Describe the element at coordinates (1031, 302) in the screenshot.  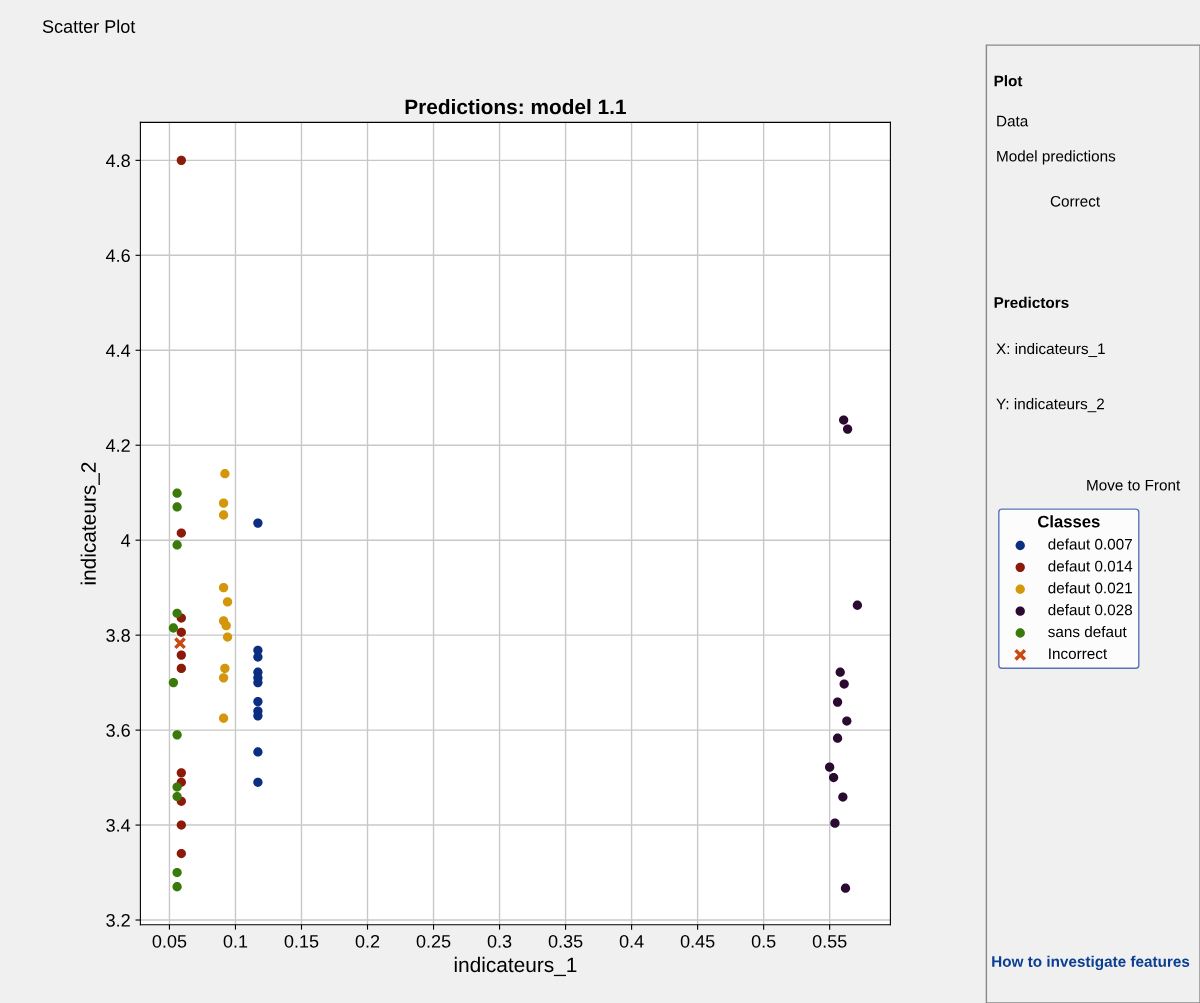
I see `text: Predictors` at that location.